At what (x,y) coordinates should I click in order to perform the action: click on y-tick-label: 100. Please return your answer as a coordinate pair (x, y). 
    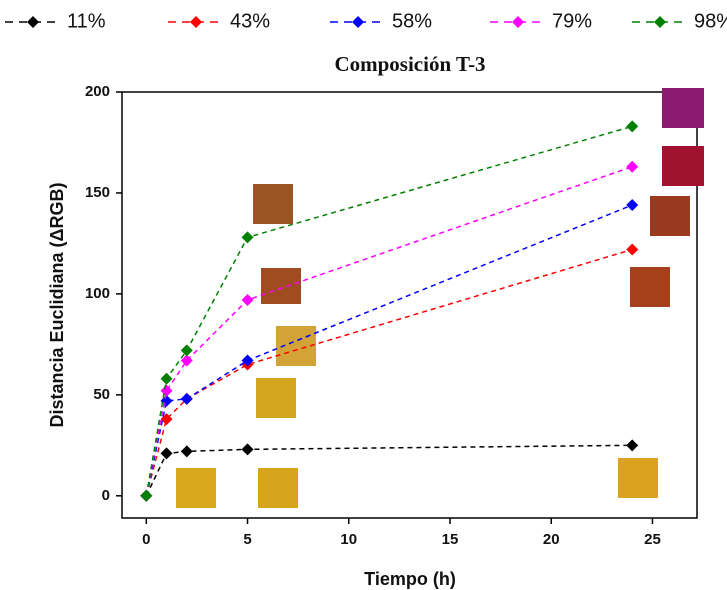
    Looking at the image, I should click on (97, 293).